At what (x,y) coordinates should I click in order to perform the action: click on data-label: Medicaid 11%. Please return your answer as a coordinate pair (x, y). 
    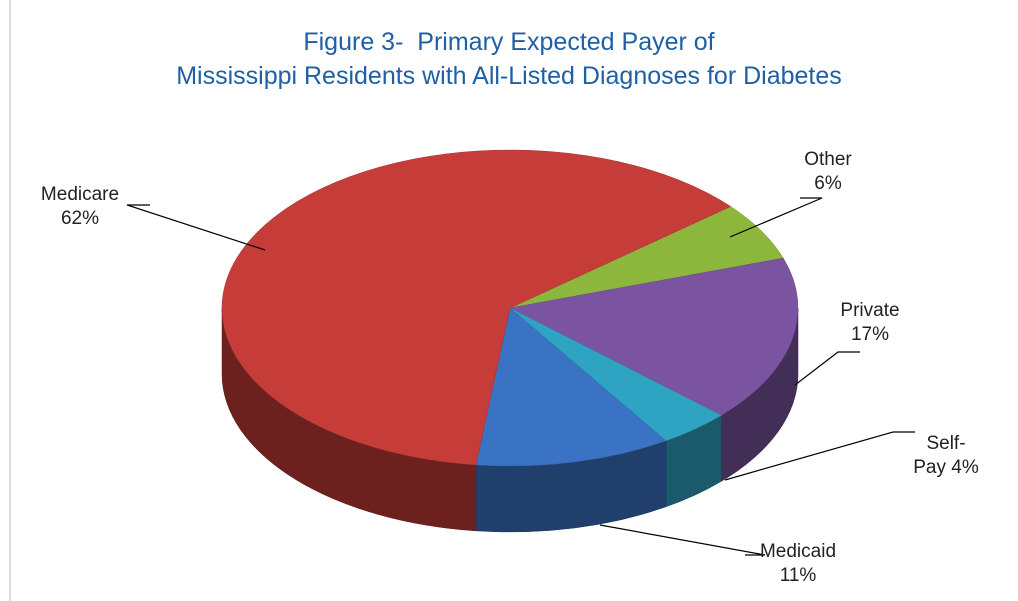
    Looking at the image, I should click on (798, 564).